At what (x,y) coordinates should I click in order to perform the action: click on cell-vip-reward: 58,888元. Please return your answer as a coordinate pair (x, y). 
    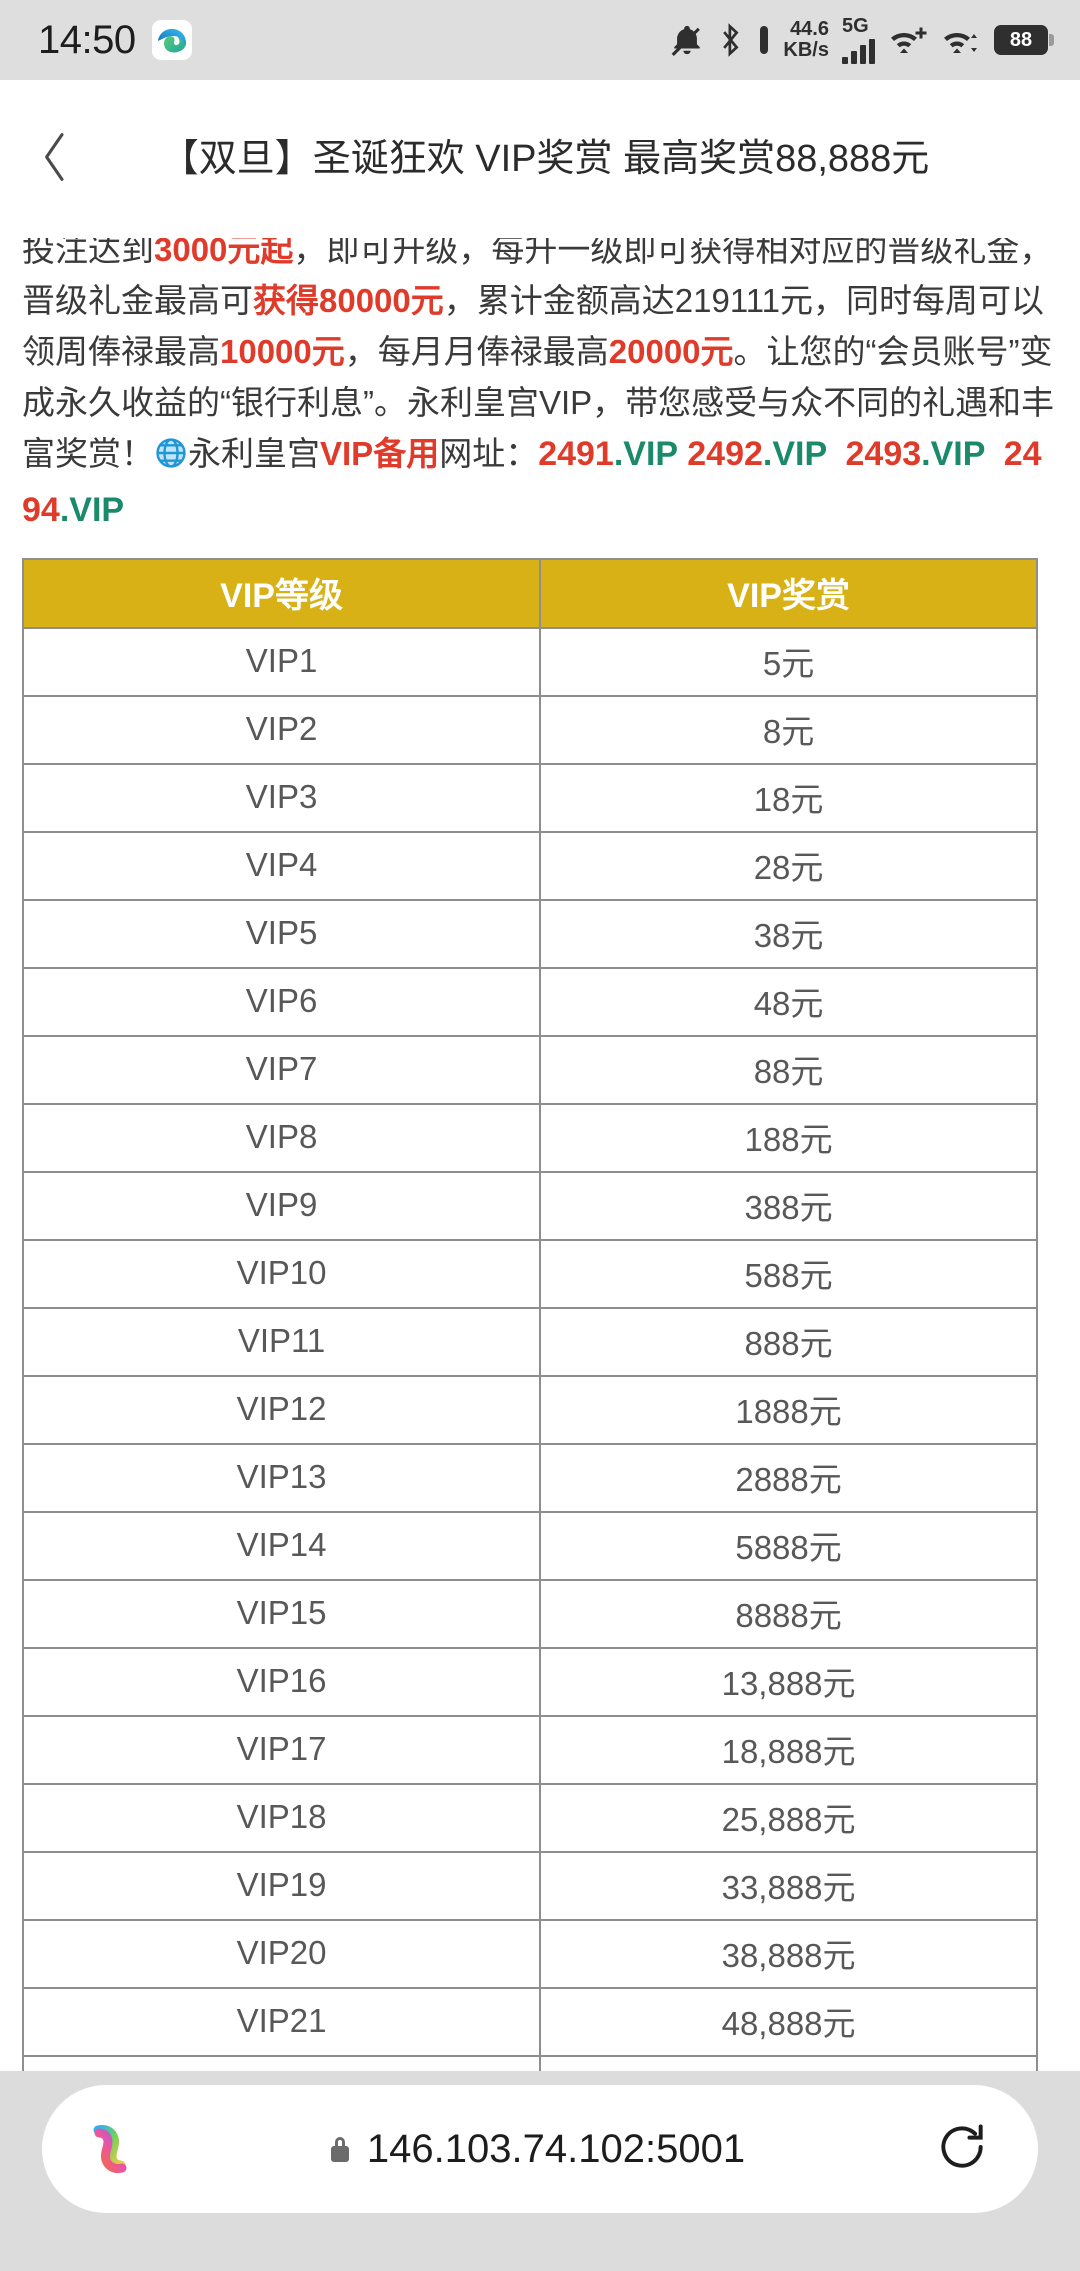
    Looking at the image, I should click on (788, 2063).